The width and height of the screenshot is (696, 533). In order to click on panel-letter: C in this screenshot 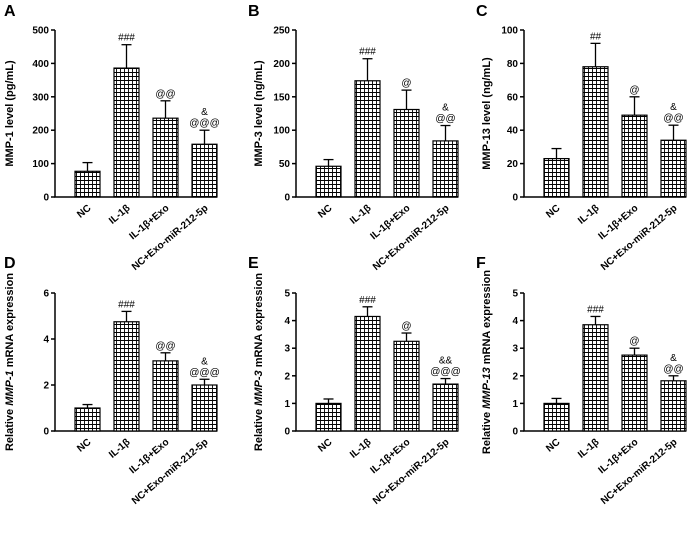, I will do `click(482, 11)`.